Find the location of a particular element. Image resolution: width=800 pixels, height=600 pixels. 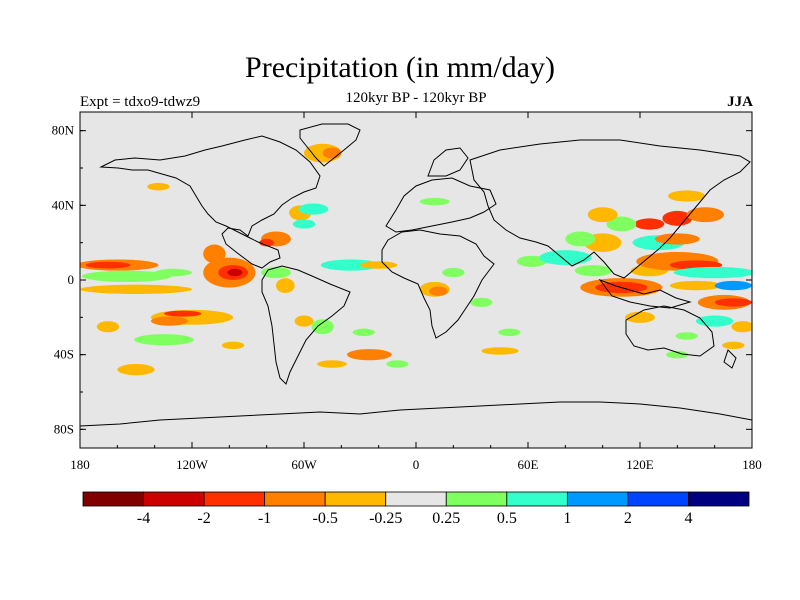

colorbar-label: -1 is located at coordinates (264, 518).